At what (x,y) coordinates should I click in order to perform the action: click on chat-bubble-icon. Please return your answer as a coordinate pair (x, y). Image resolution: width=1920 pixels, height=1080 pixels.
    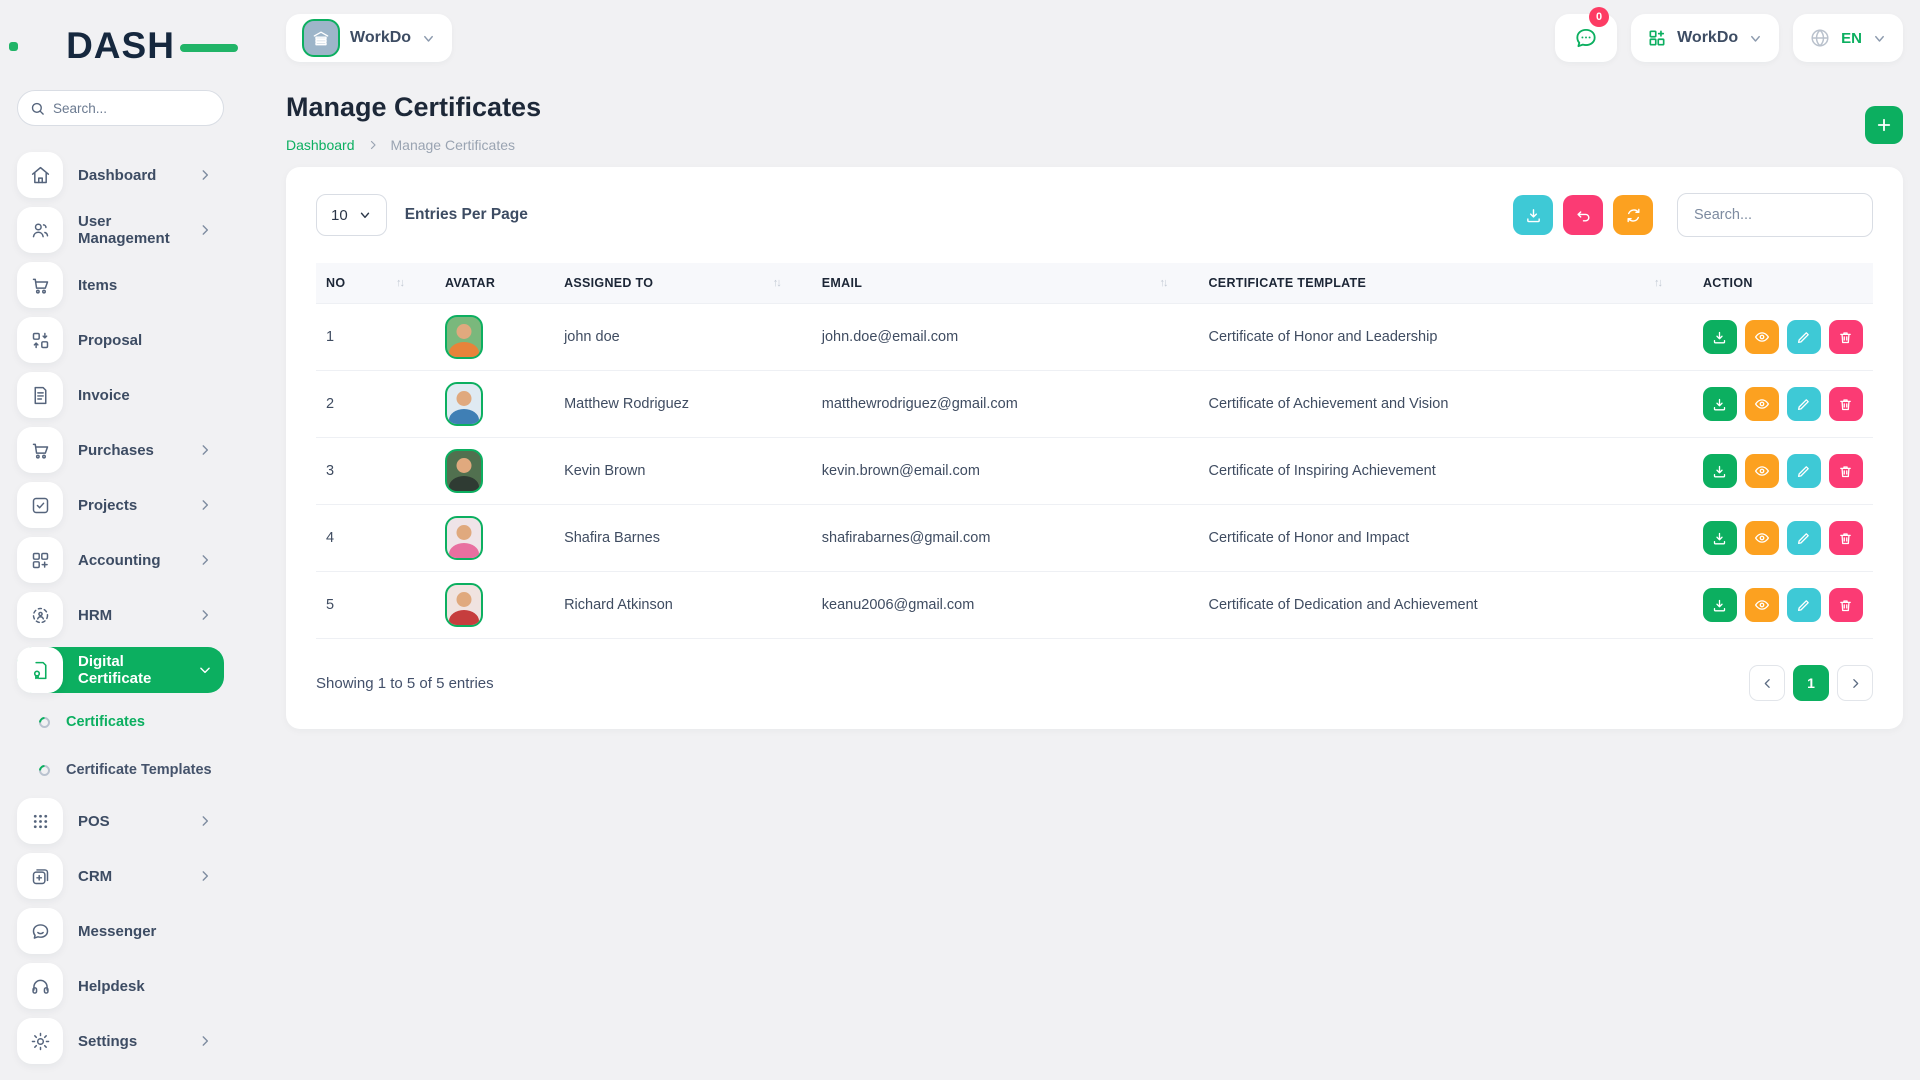
    Looking at the image, I should click on (40, 931).